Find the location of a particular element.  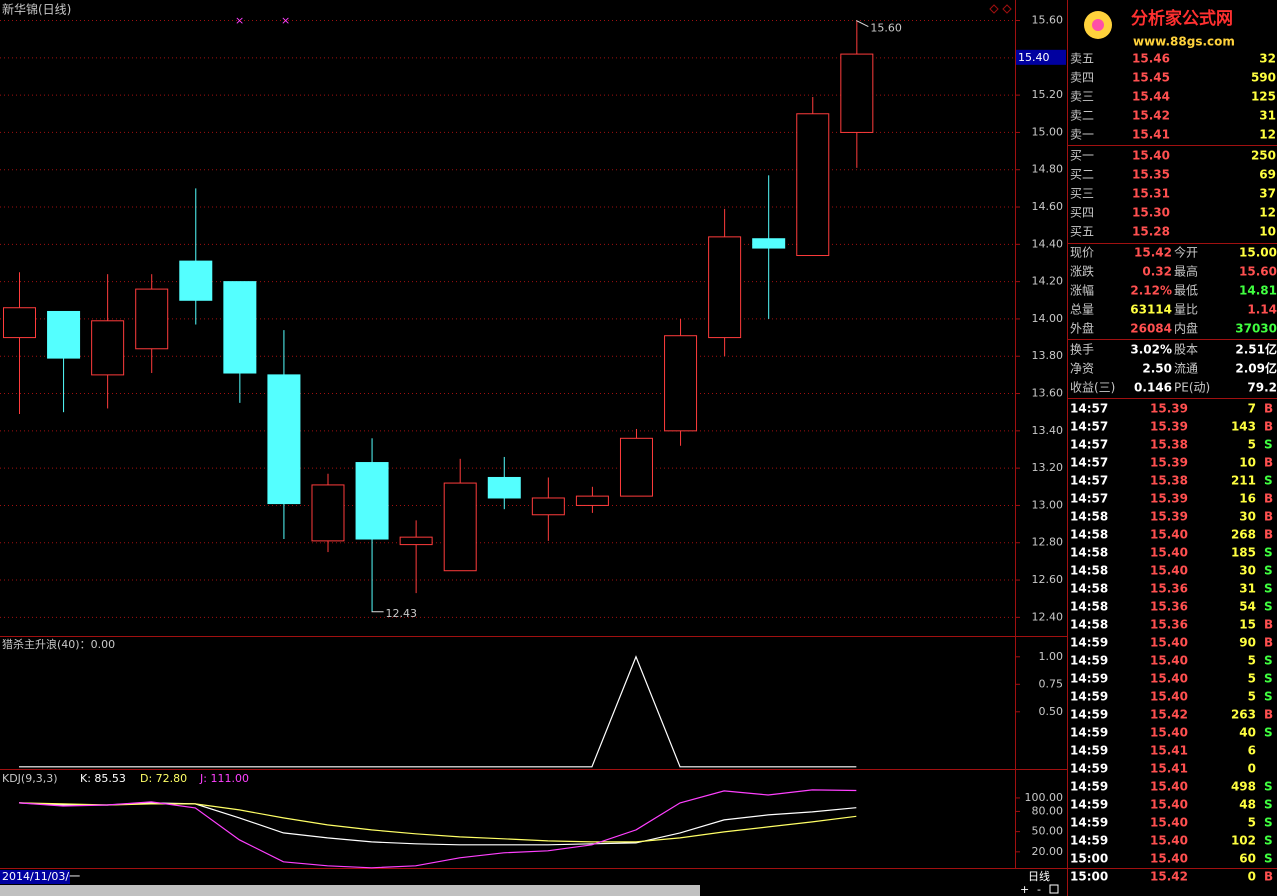

stat-label: 外盘 is located at coordinates (1082, 328).